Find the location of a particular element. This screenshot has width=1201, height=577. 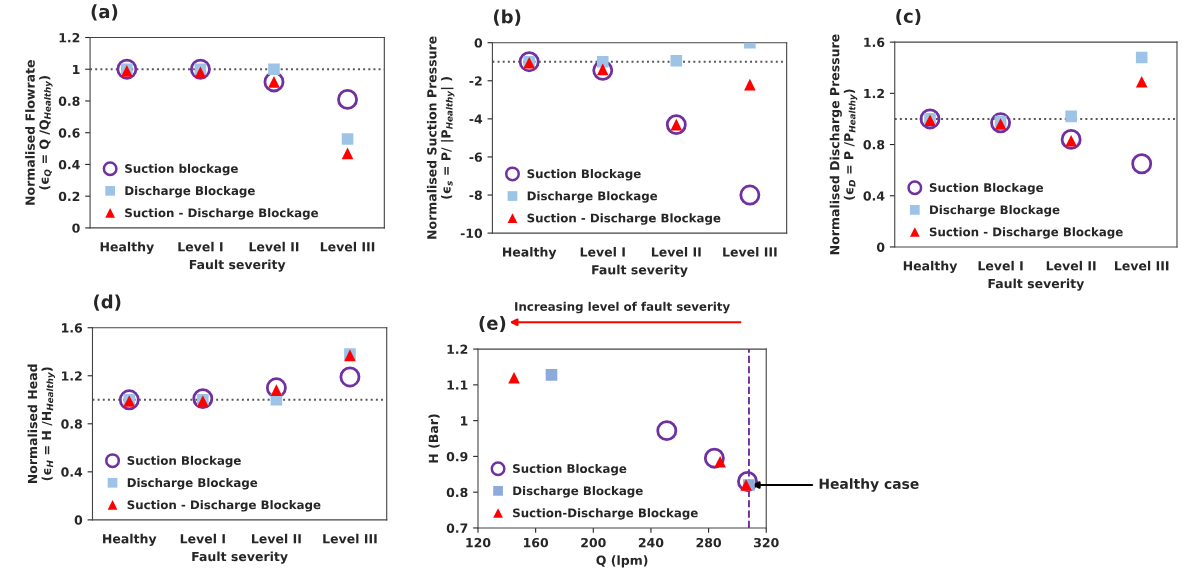

y-tick-label: -6 is located at coordinates (476, 157).